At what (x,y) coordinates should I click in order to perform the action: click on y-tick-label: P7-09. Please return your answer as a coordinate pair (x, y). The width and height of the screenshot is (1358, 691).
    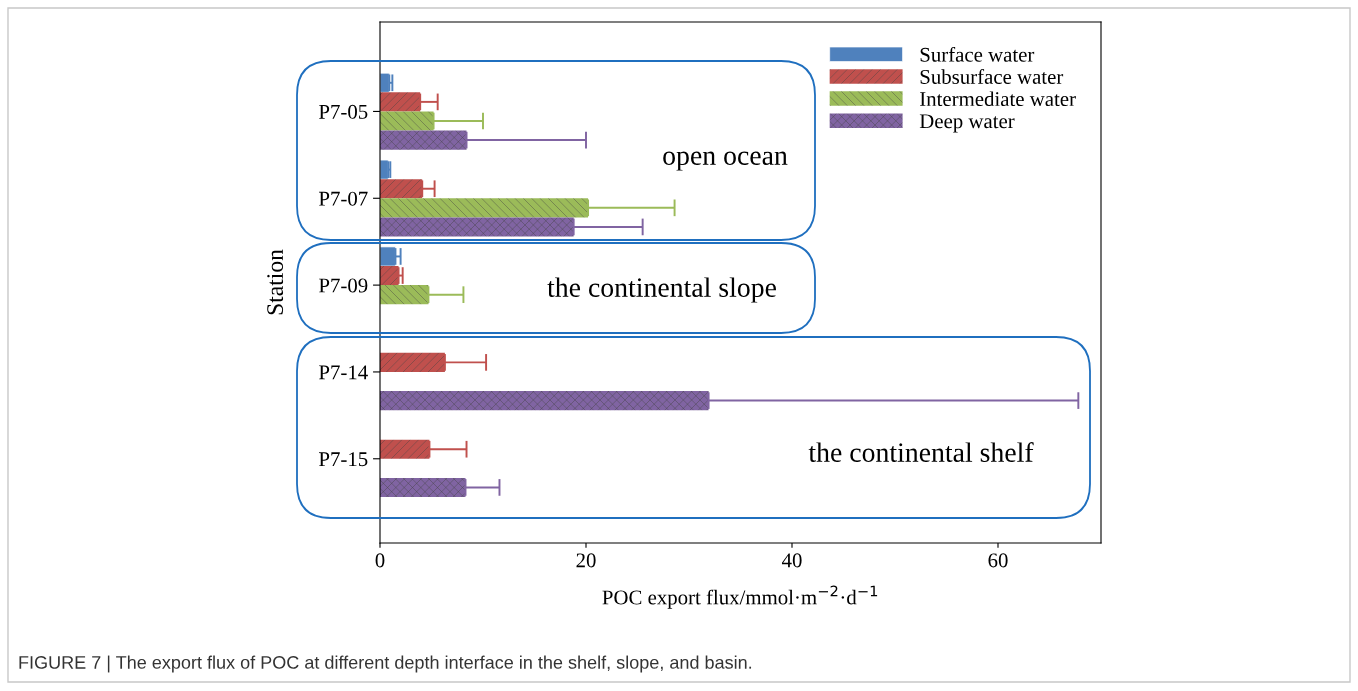
    Looking at the image, I should click on (343, 285).